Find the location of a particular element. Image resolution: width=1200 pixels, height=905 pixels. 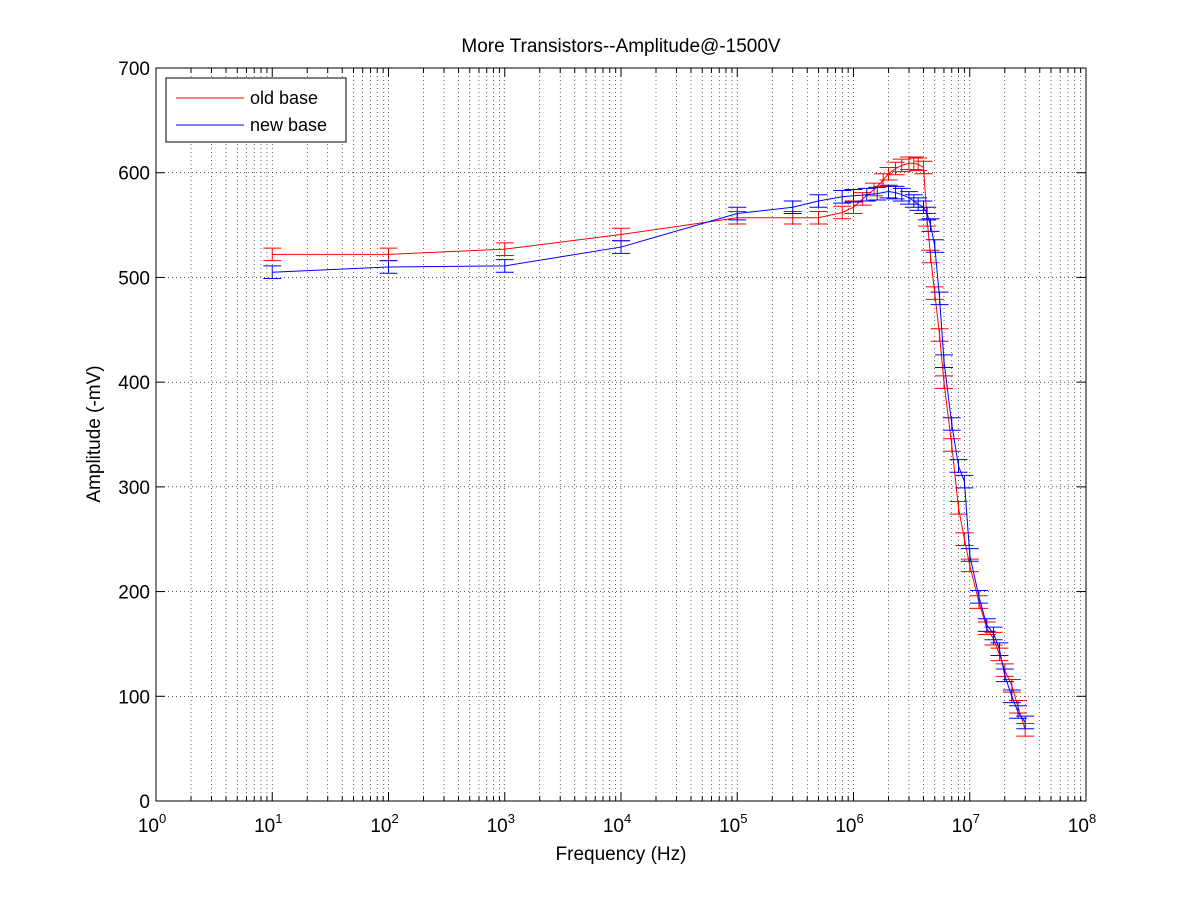

legend-label-old-base: old base is located at coordinates (284, 98).